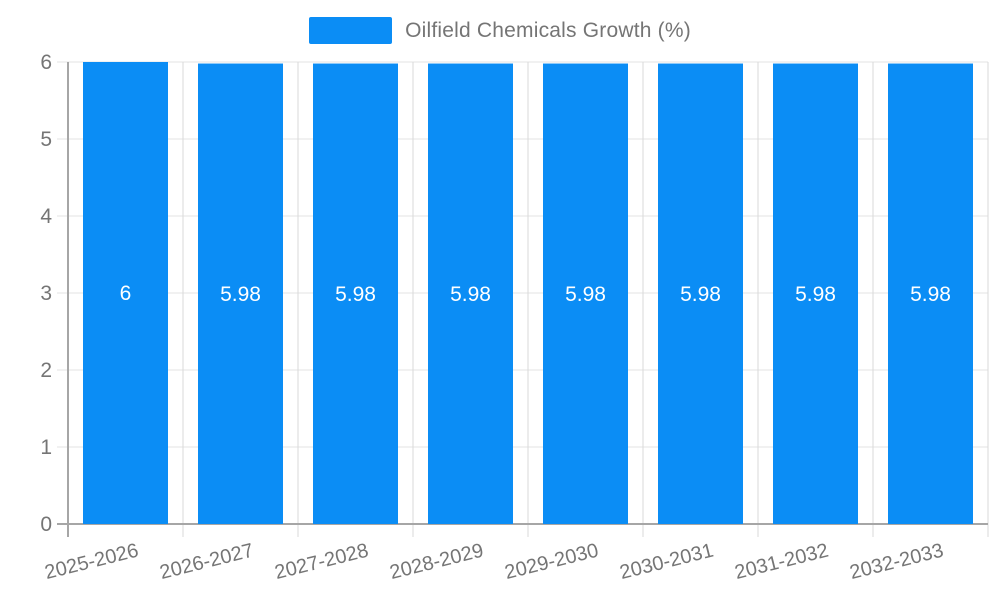 The width and height of the screenshot is (1000, 600). I want to click on y-tick-label: 5, so click(46, 139).